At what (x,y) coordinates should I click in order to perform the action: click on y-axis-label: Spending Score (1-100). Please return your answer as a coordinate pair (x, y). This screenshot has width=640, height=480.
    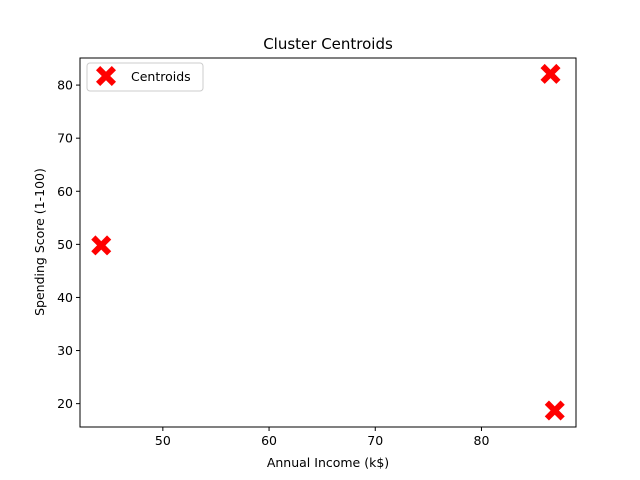
    Looking at the image, I should click on (39, 242).